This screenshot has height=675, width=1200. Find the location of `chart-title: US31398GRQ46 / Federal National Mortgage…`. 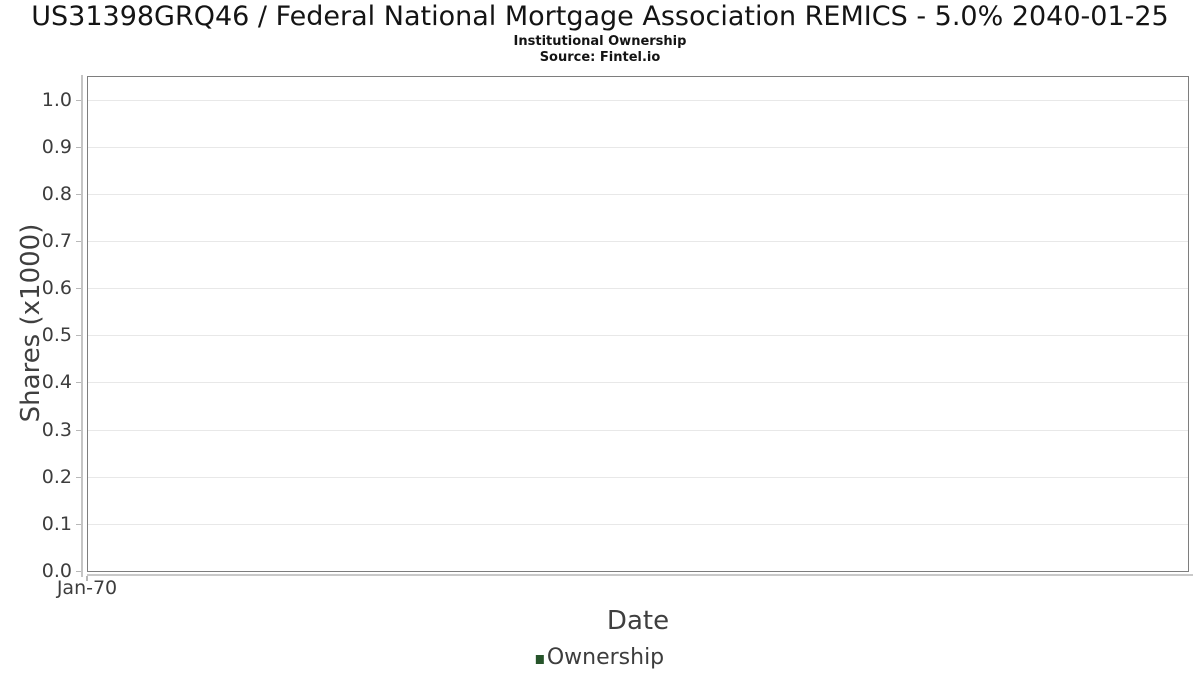

chart-title: US31398GRQ46 / Federal National Mortgage… is located at coordinates (600, 16).